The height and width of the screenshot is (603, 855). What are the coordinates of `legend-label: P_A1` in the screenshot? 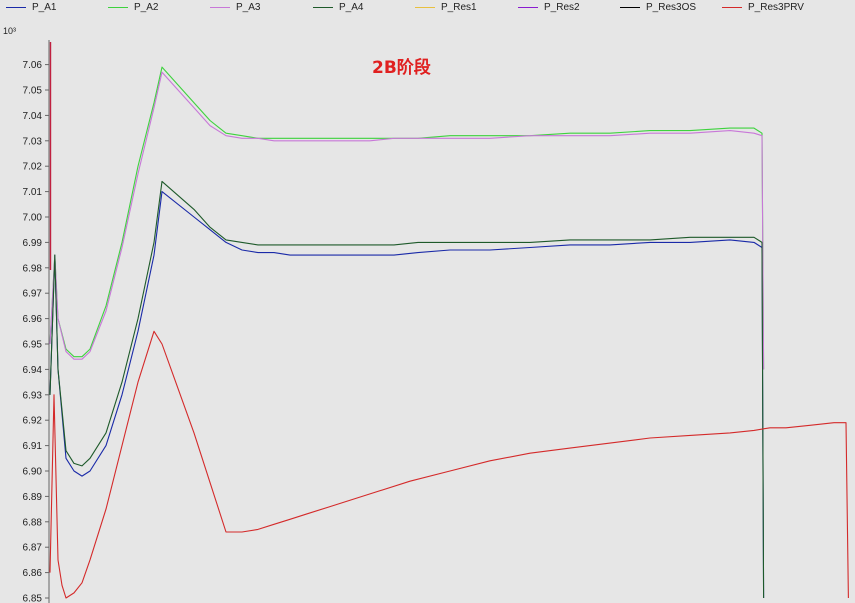 It's located at (44, 7).